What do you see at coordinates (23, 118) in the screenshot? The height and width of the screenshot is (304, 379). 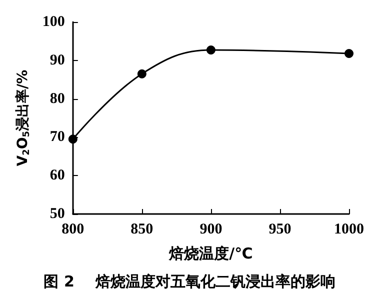 I see `y-axis-title: V2O5浸出率/%` at bounding box center [23, 118].